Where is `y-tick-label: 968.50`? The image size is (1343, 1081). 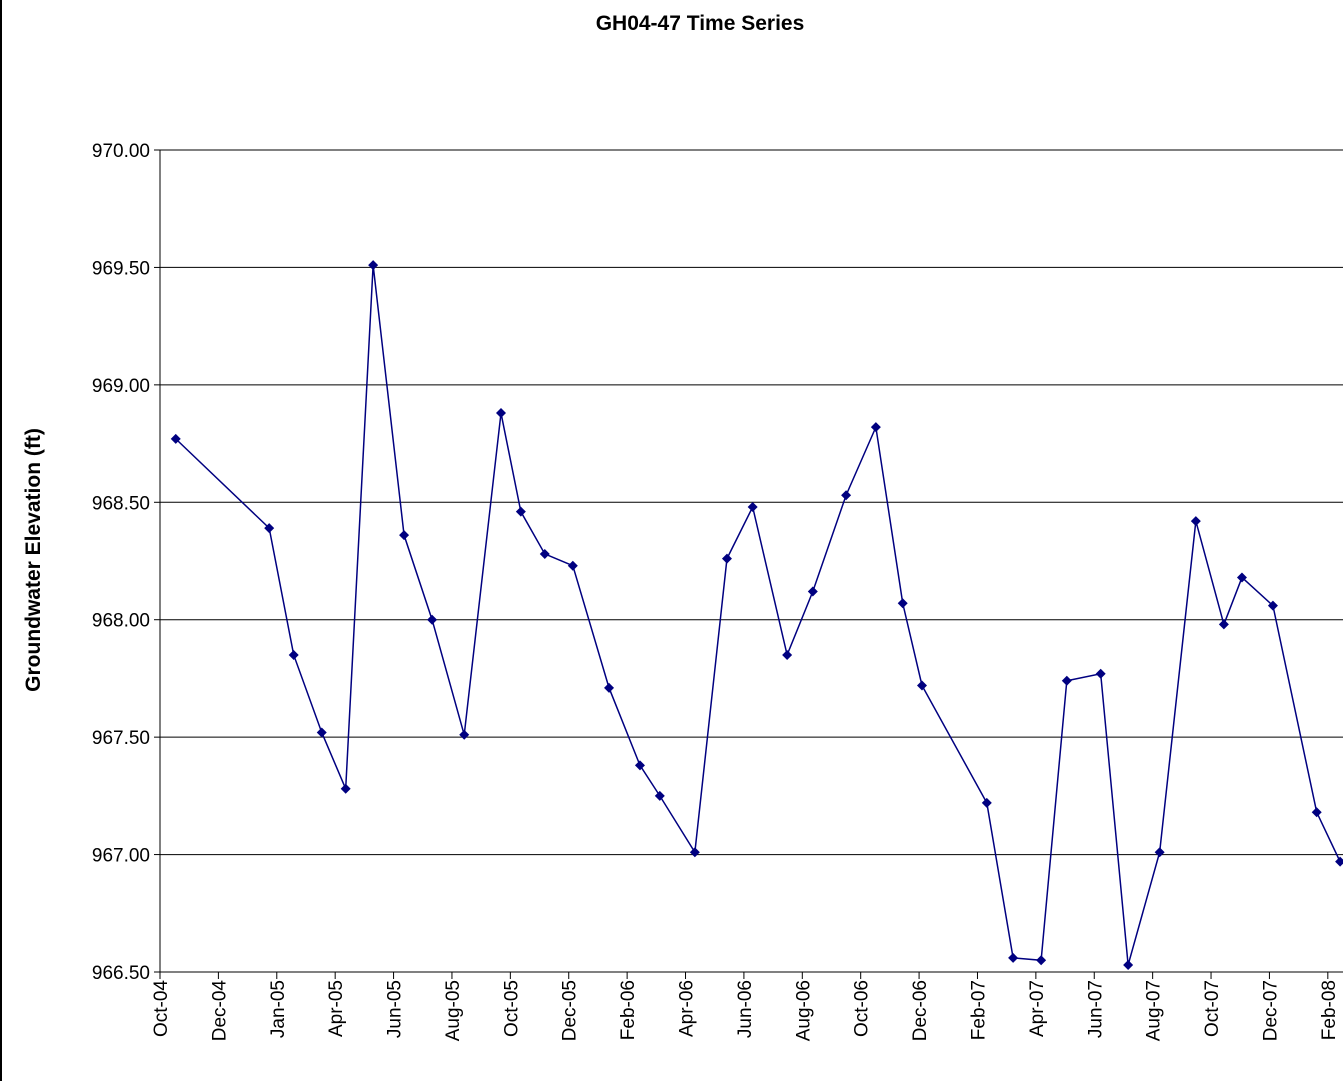
y-tick-label: 968.50 is located at coordinates (121, 503).